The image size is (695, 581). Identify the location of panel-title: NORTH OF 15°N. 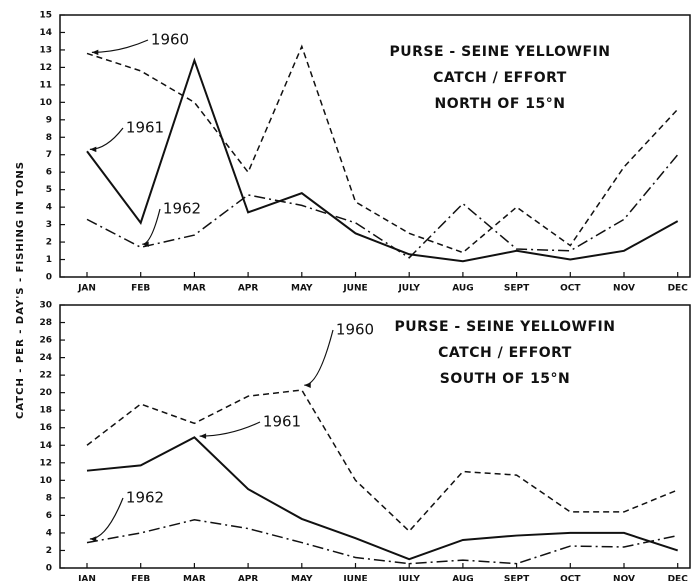
(500, 104).